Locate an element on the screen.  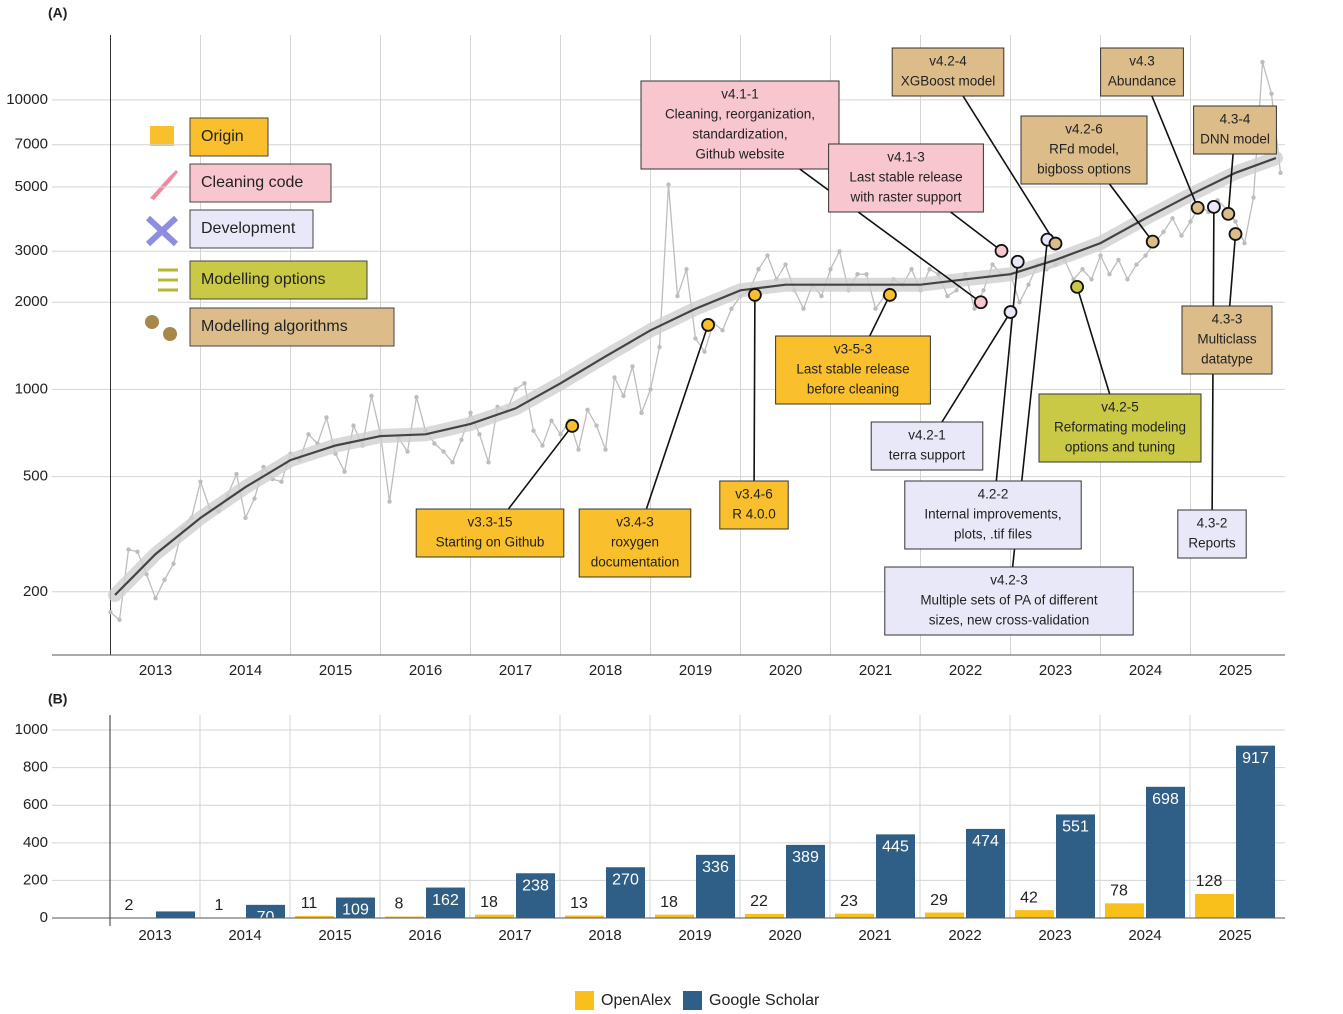
milestone-text: 4.2-2 is located at coordinates (993, 494).